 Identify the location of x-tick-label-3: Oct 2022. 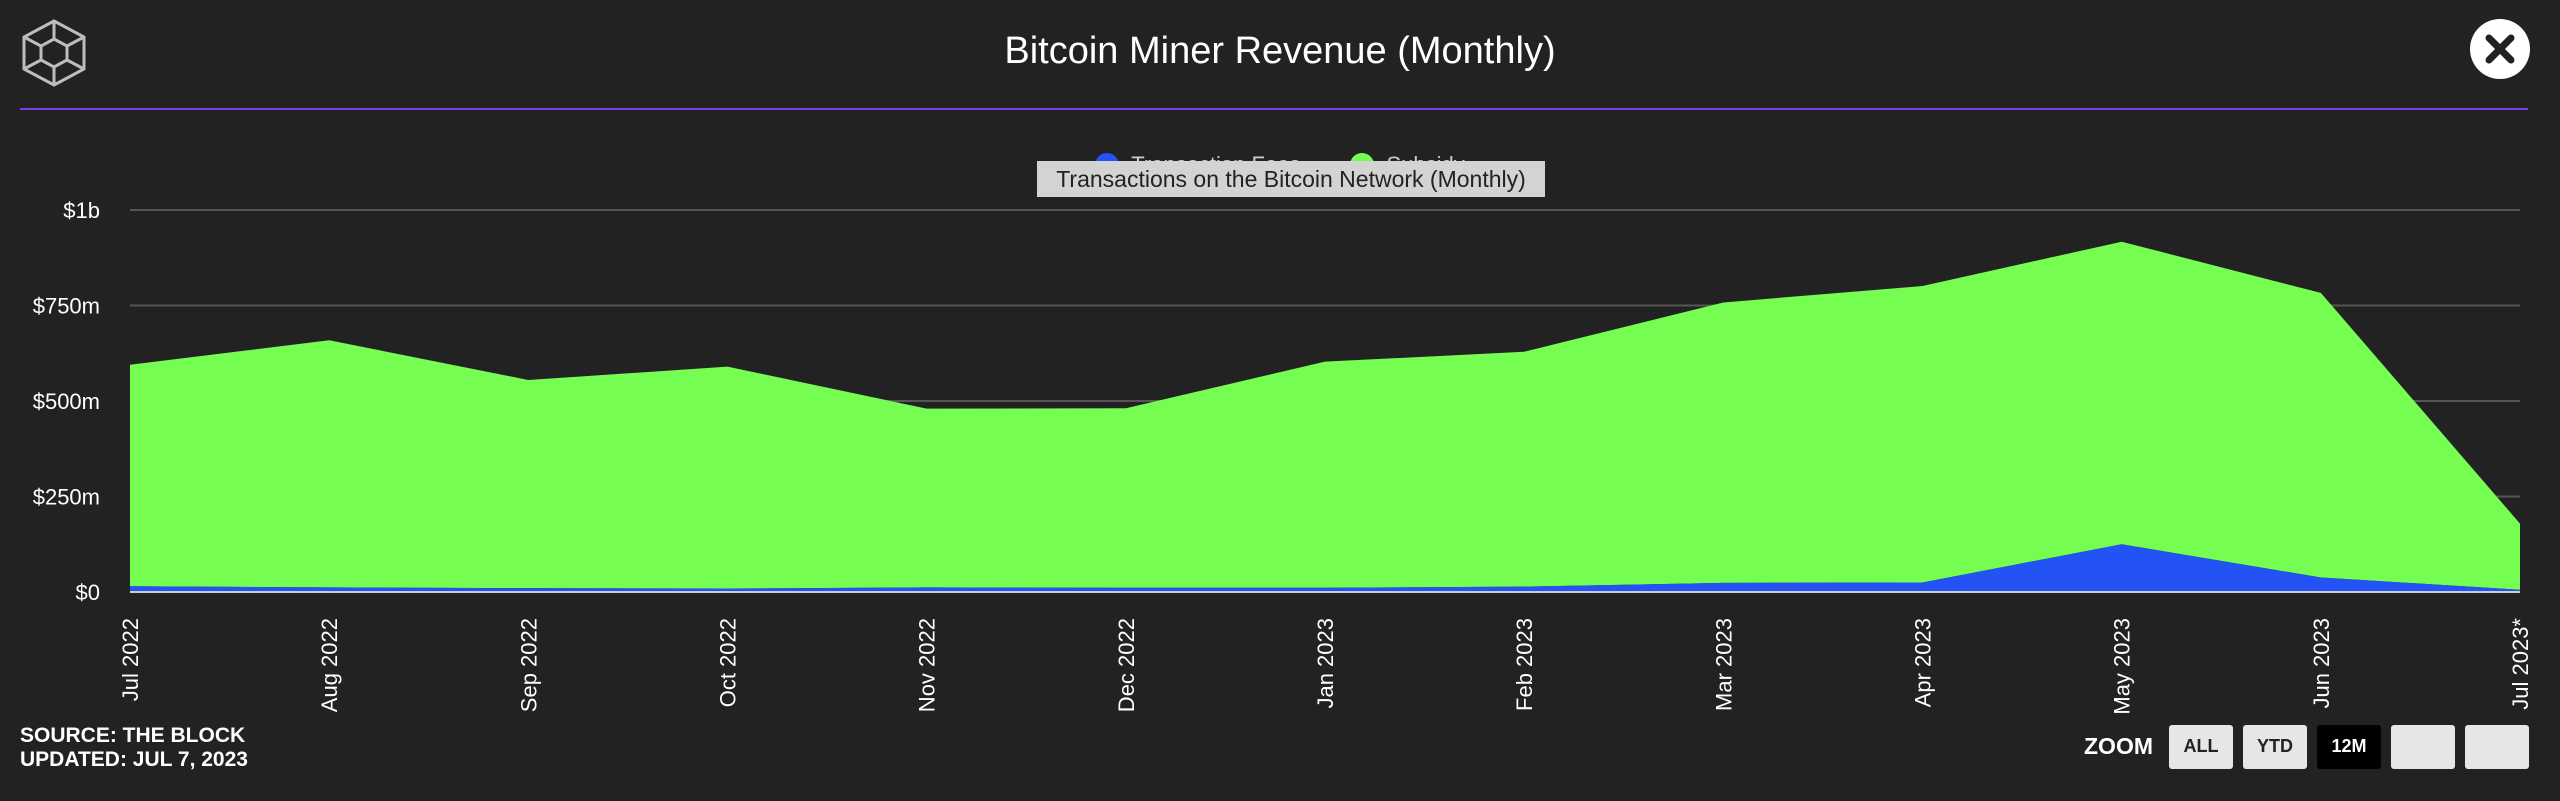
(728, 662).